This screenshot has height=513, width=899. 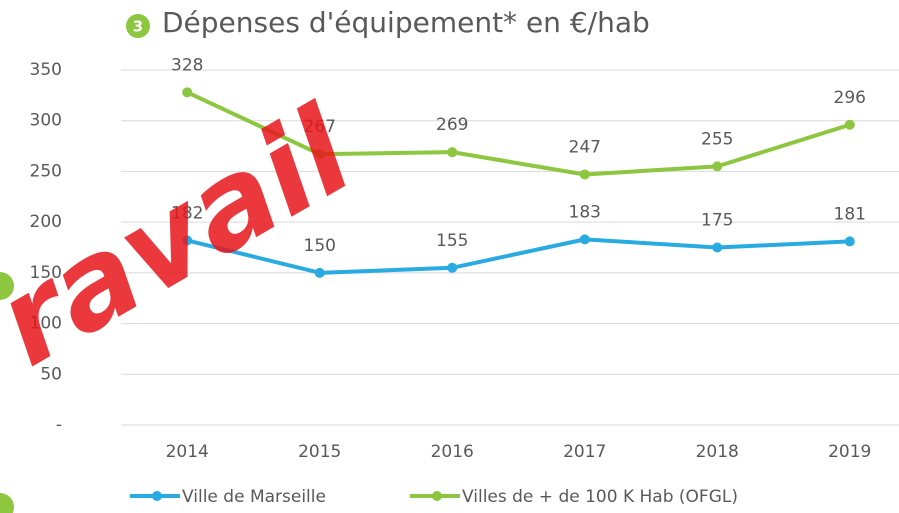 What do you see at coordinates (51, 374) in the screenshot?
I see `y-tick-label: 50` at bounding box center [51, 374].